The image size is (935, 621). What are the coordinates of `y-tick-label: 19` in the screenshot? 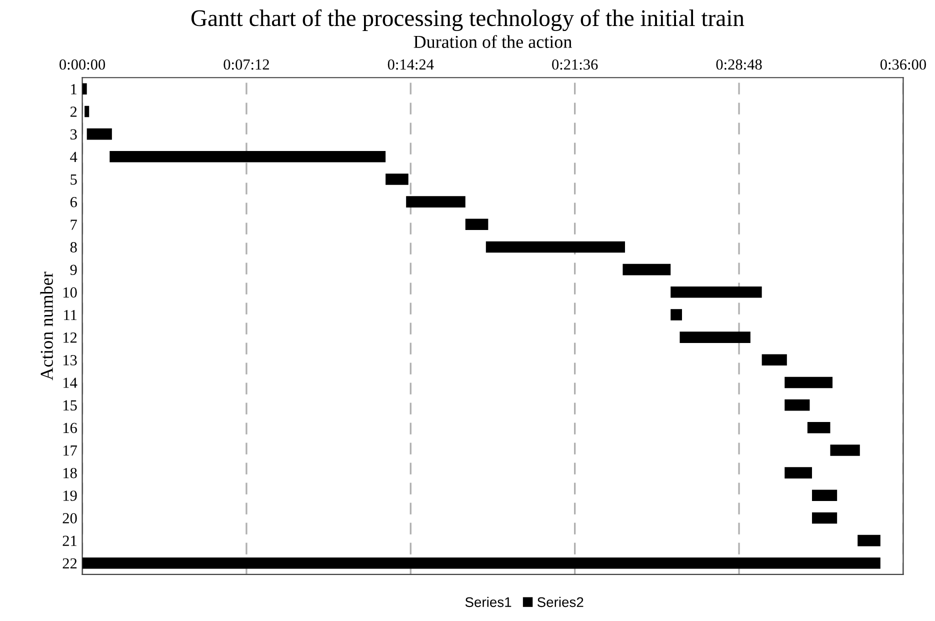 It's located at (70, 495).